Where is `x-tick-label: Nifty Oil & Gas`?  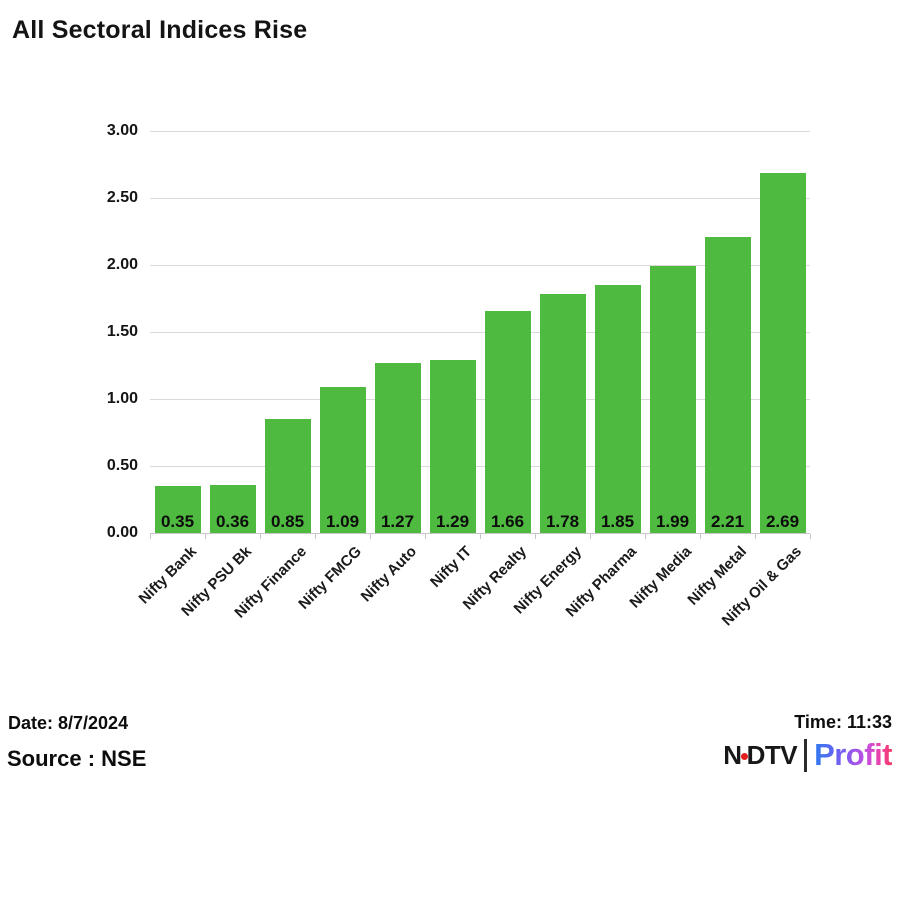 x-tick-label: Nifty Oil & Gas is located at coordinates (761, 586).